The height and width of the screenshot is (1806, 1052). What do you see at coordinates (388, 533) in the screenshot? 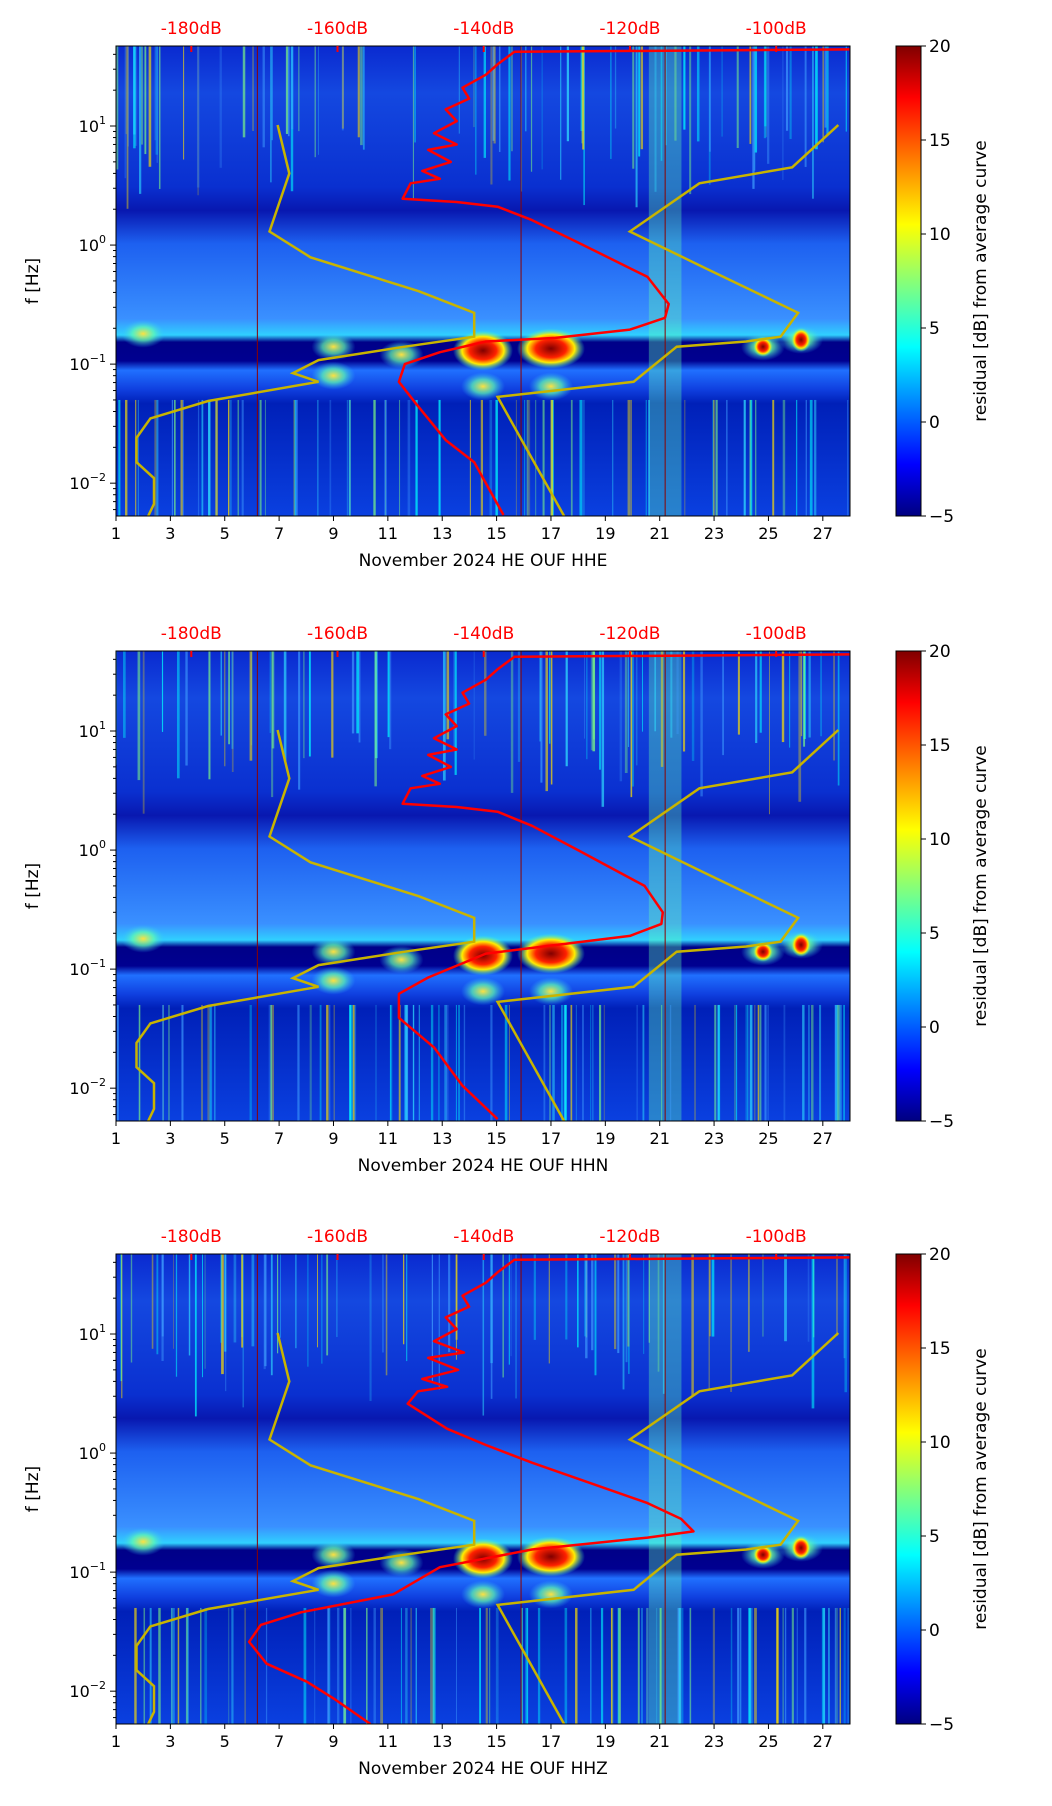
I see `x-tick-label: 11` at bounding box center [388, 533].